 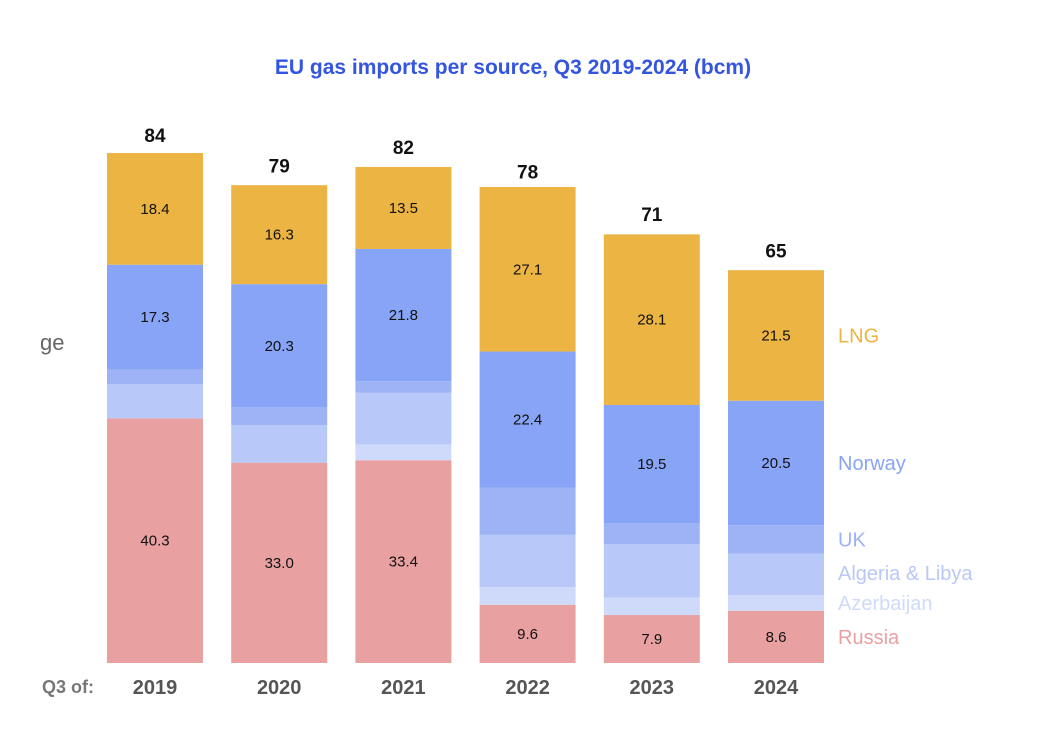 I want to click on bar-segment-norway-2023, so click(x=651, y=464).